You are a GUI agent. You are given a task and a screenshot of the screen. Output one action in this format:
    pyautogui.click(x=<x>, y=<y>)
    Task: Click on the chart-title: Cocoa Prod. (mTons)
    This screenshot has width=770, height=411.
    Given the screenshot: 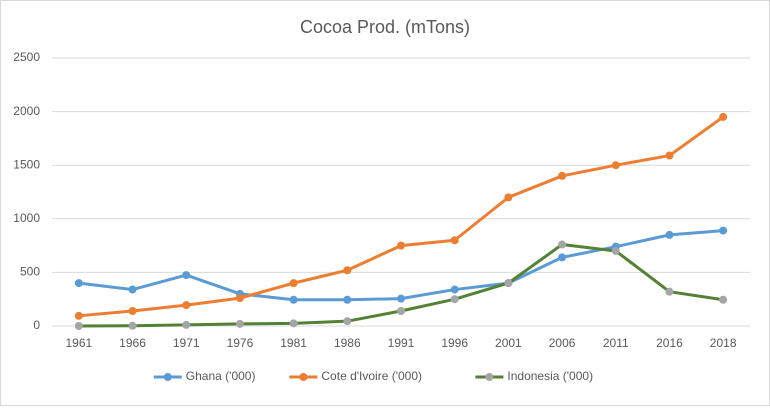 What is the action you would take?
    pyautogui.click(x=385, y=27)
    